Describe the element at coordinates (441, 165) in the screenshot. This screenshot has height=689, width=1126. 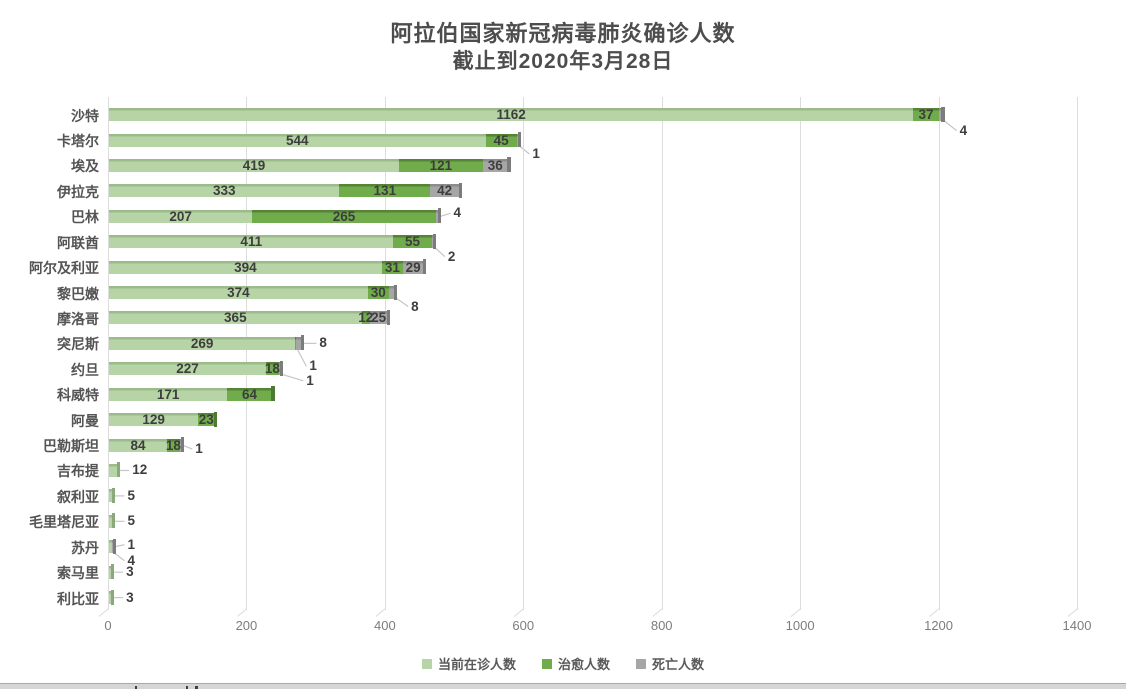
I see `bar-value-label: 121` at that location.